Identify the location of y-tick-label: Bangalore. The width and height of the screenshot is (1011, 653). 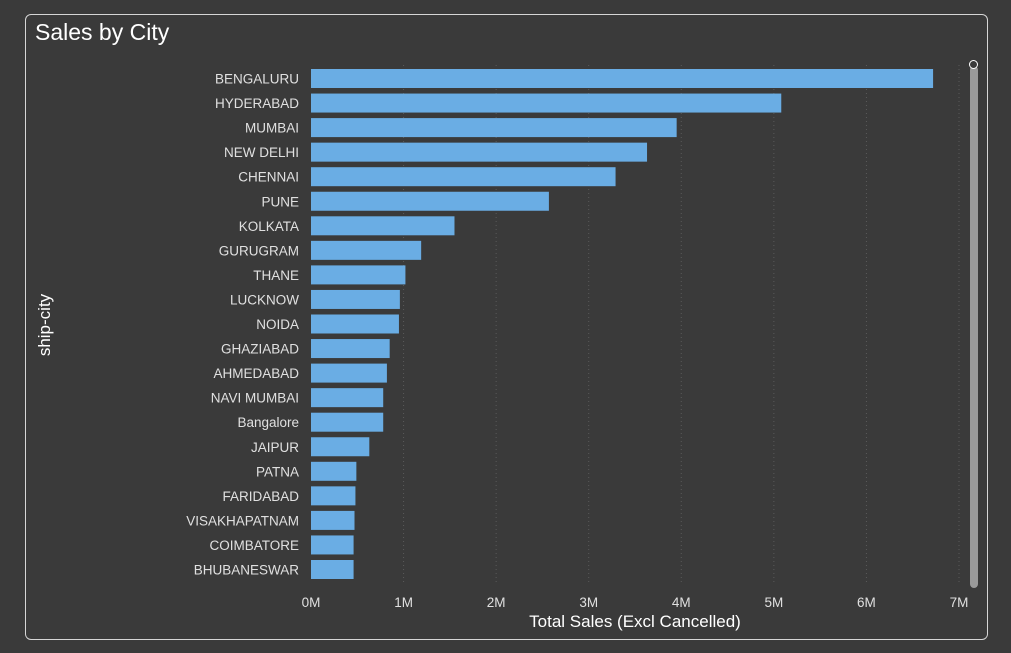
(268, 422).